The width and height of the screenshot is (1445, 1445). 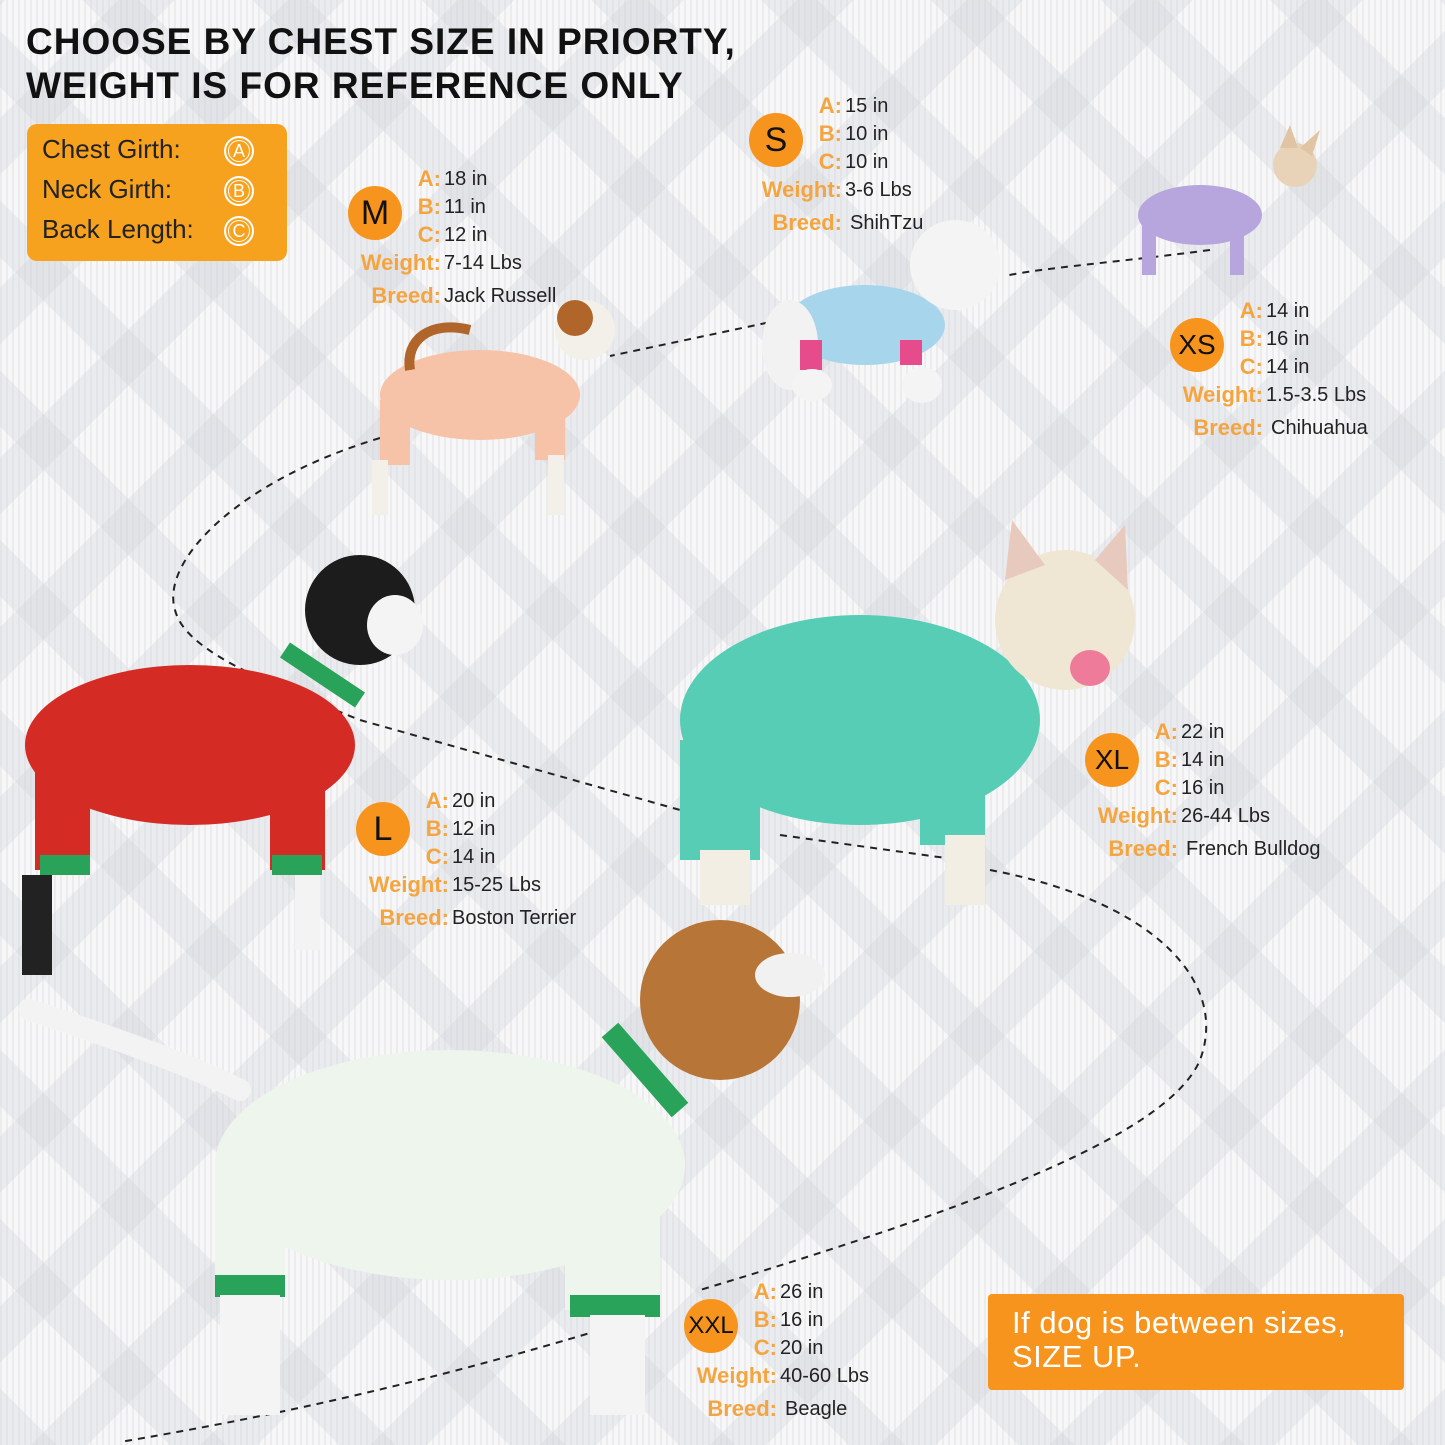 What do you see at coordinates (907, 712) in the screenshot?
I see `dog-french-bulldog-teal-pajama` at bounding box center [907, 712].